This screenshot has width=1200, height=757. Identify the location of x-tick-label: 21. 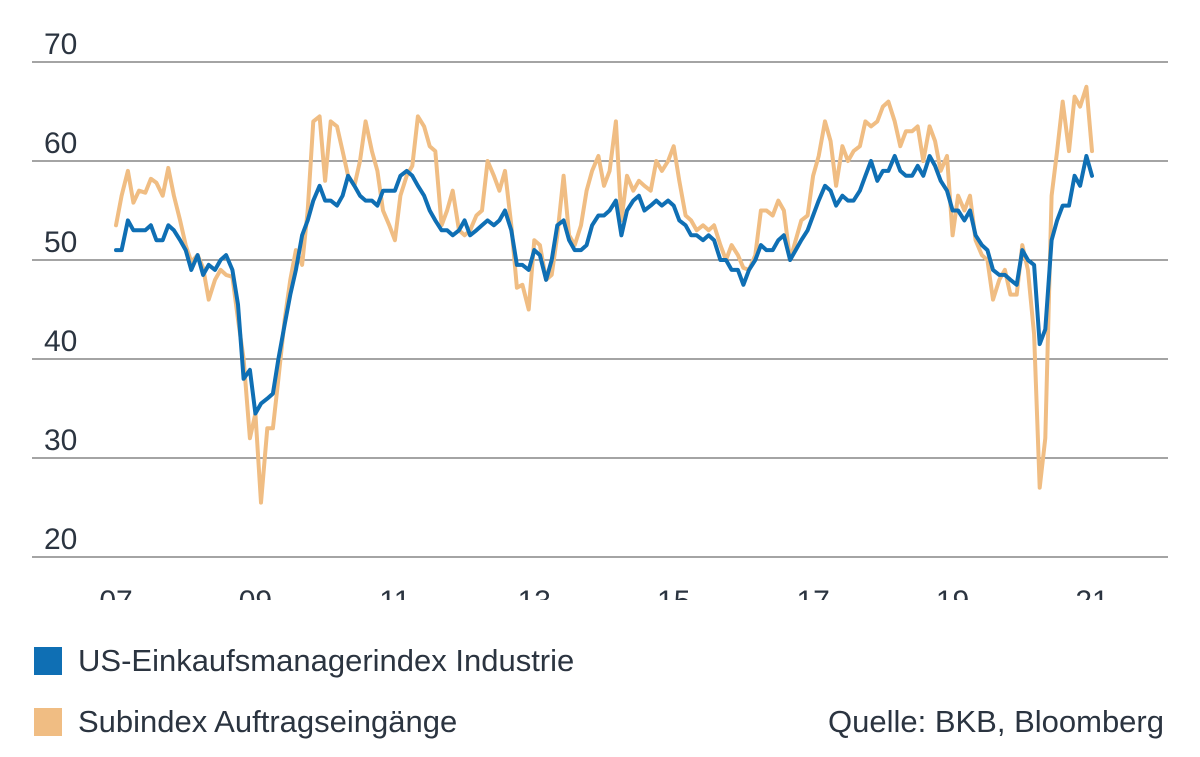
(1091, 592).